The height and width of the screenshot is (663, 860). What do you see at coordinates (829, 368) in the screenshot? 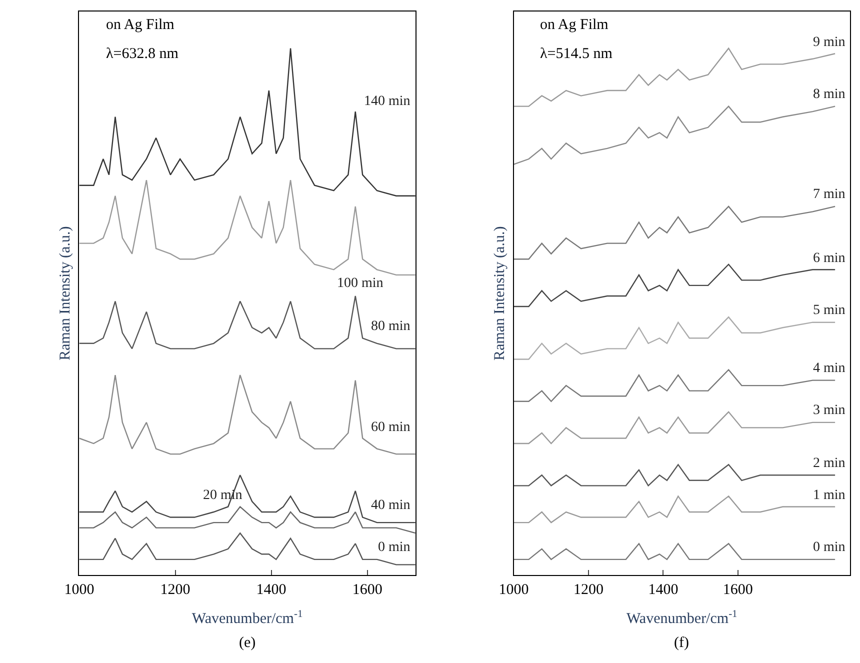
I see `series-label: 4 min` at bounding box center [829, 368].